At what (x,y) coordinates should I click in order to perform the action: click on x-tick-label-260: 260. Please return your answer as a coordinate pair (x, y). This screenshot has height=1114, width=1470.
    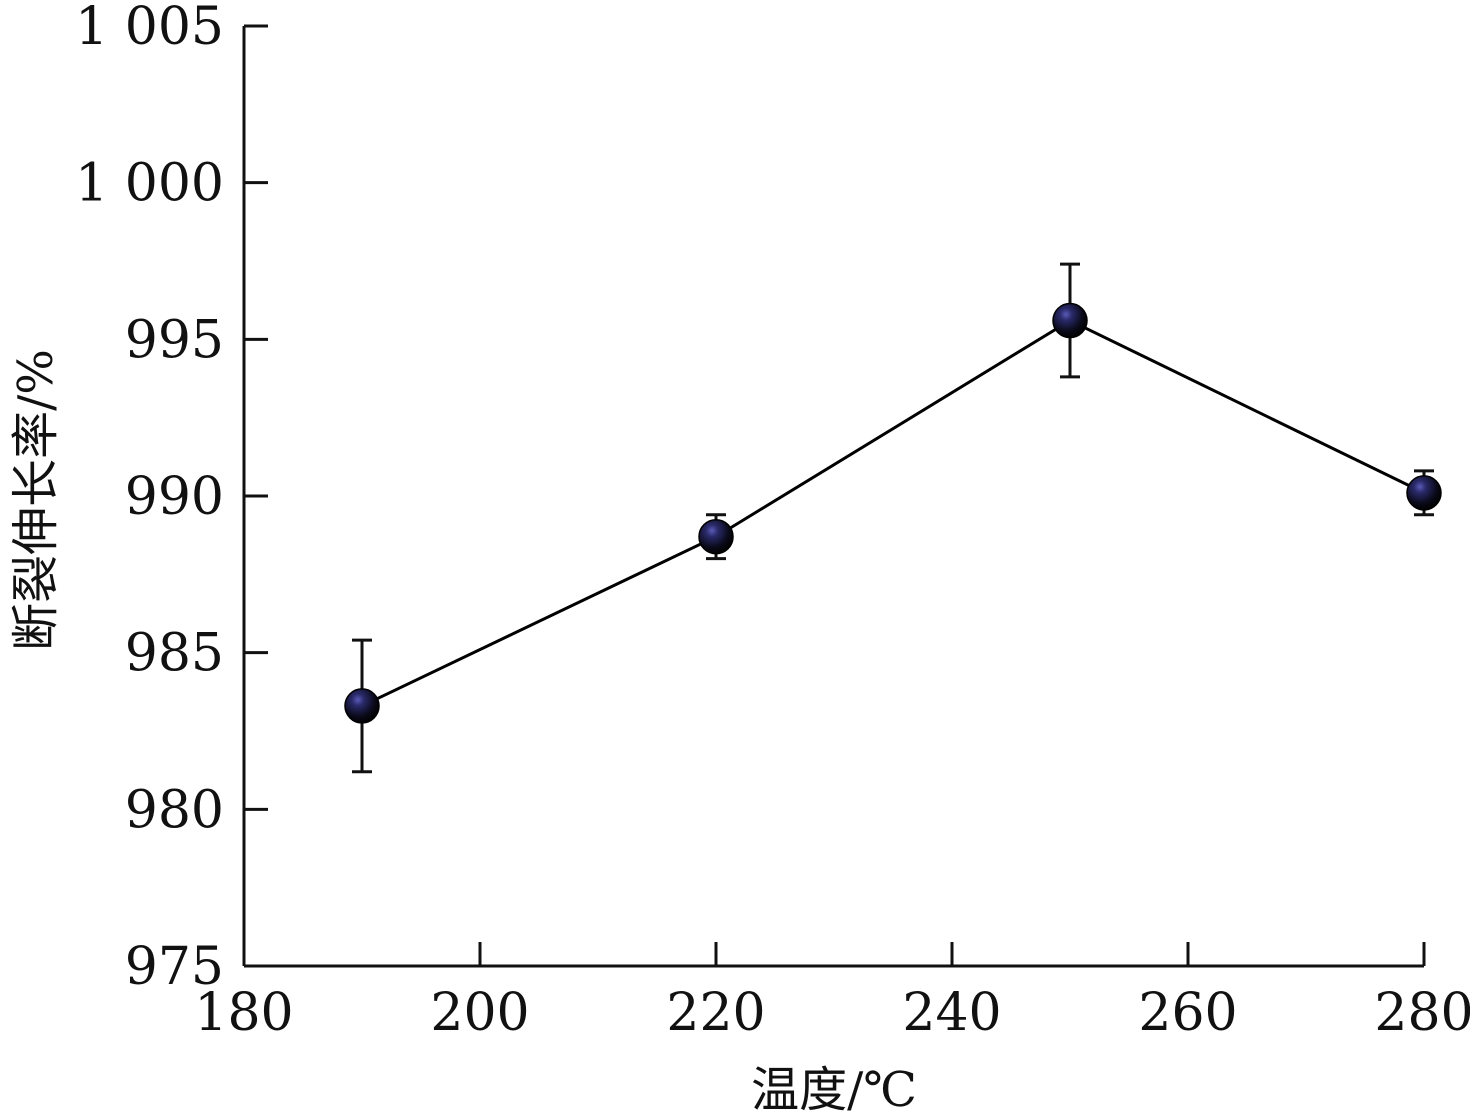
    Looking at the image, I should click on (1187, 1013).